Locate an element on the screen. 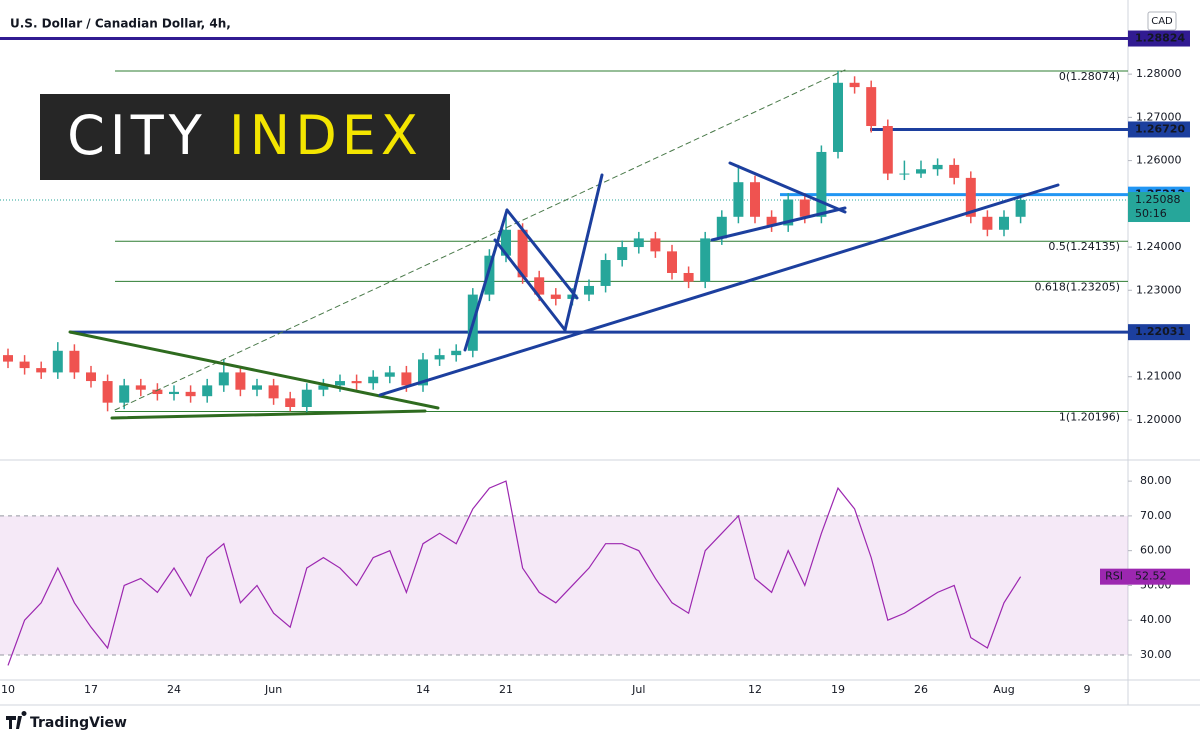 The width and height of the screenshot is (1200, 742). triangle-top is located at coordinates (787, 187).